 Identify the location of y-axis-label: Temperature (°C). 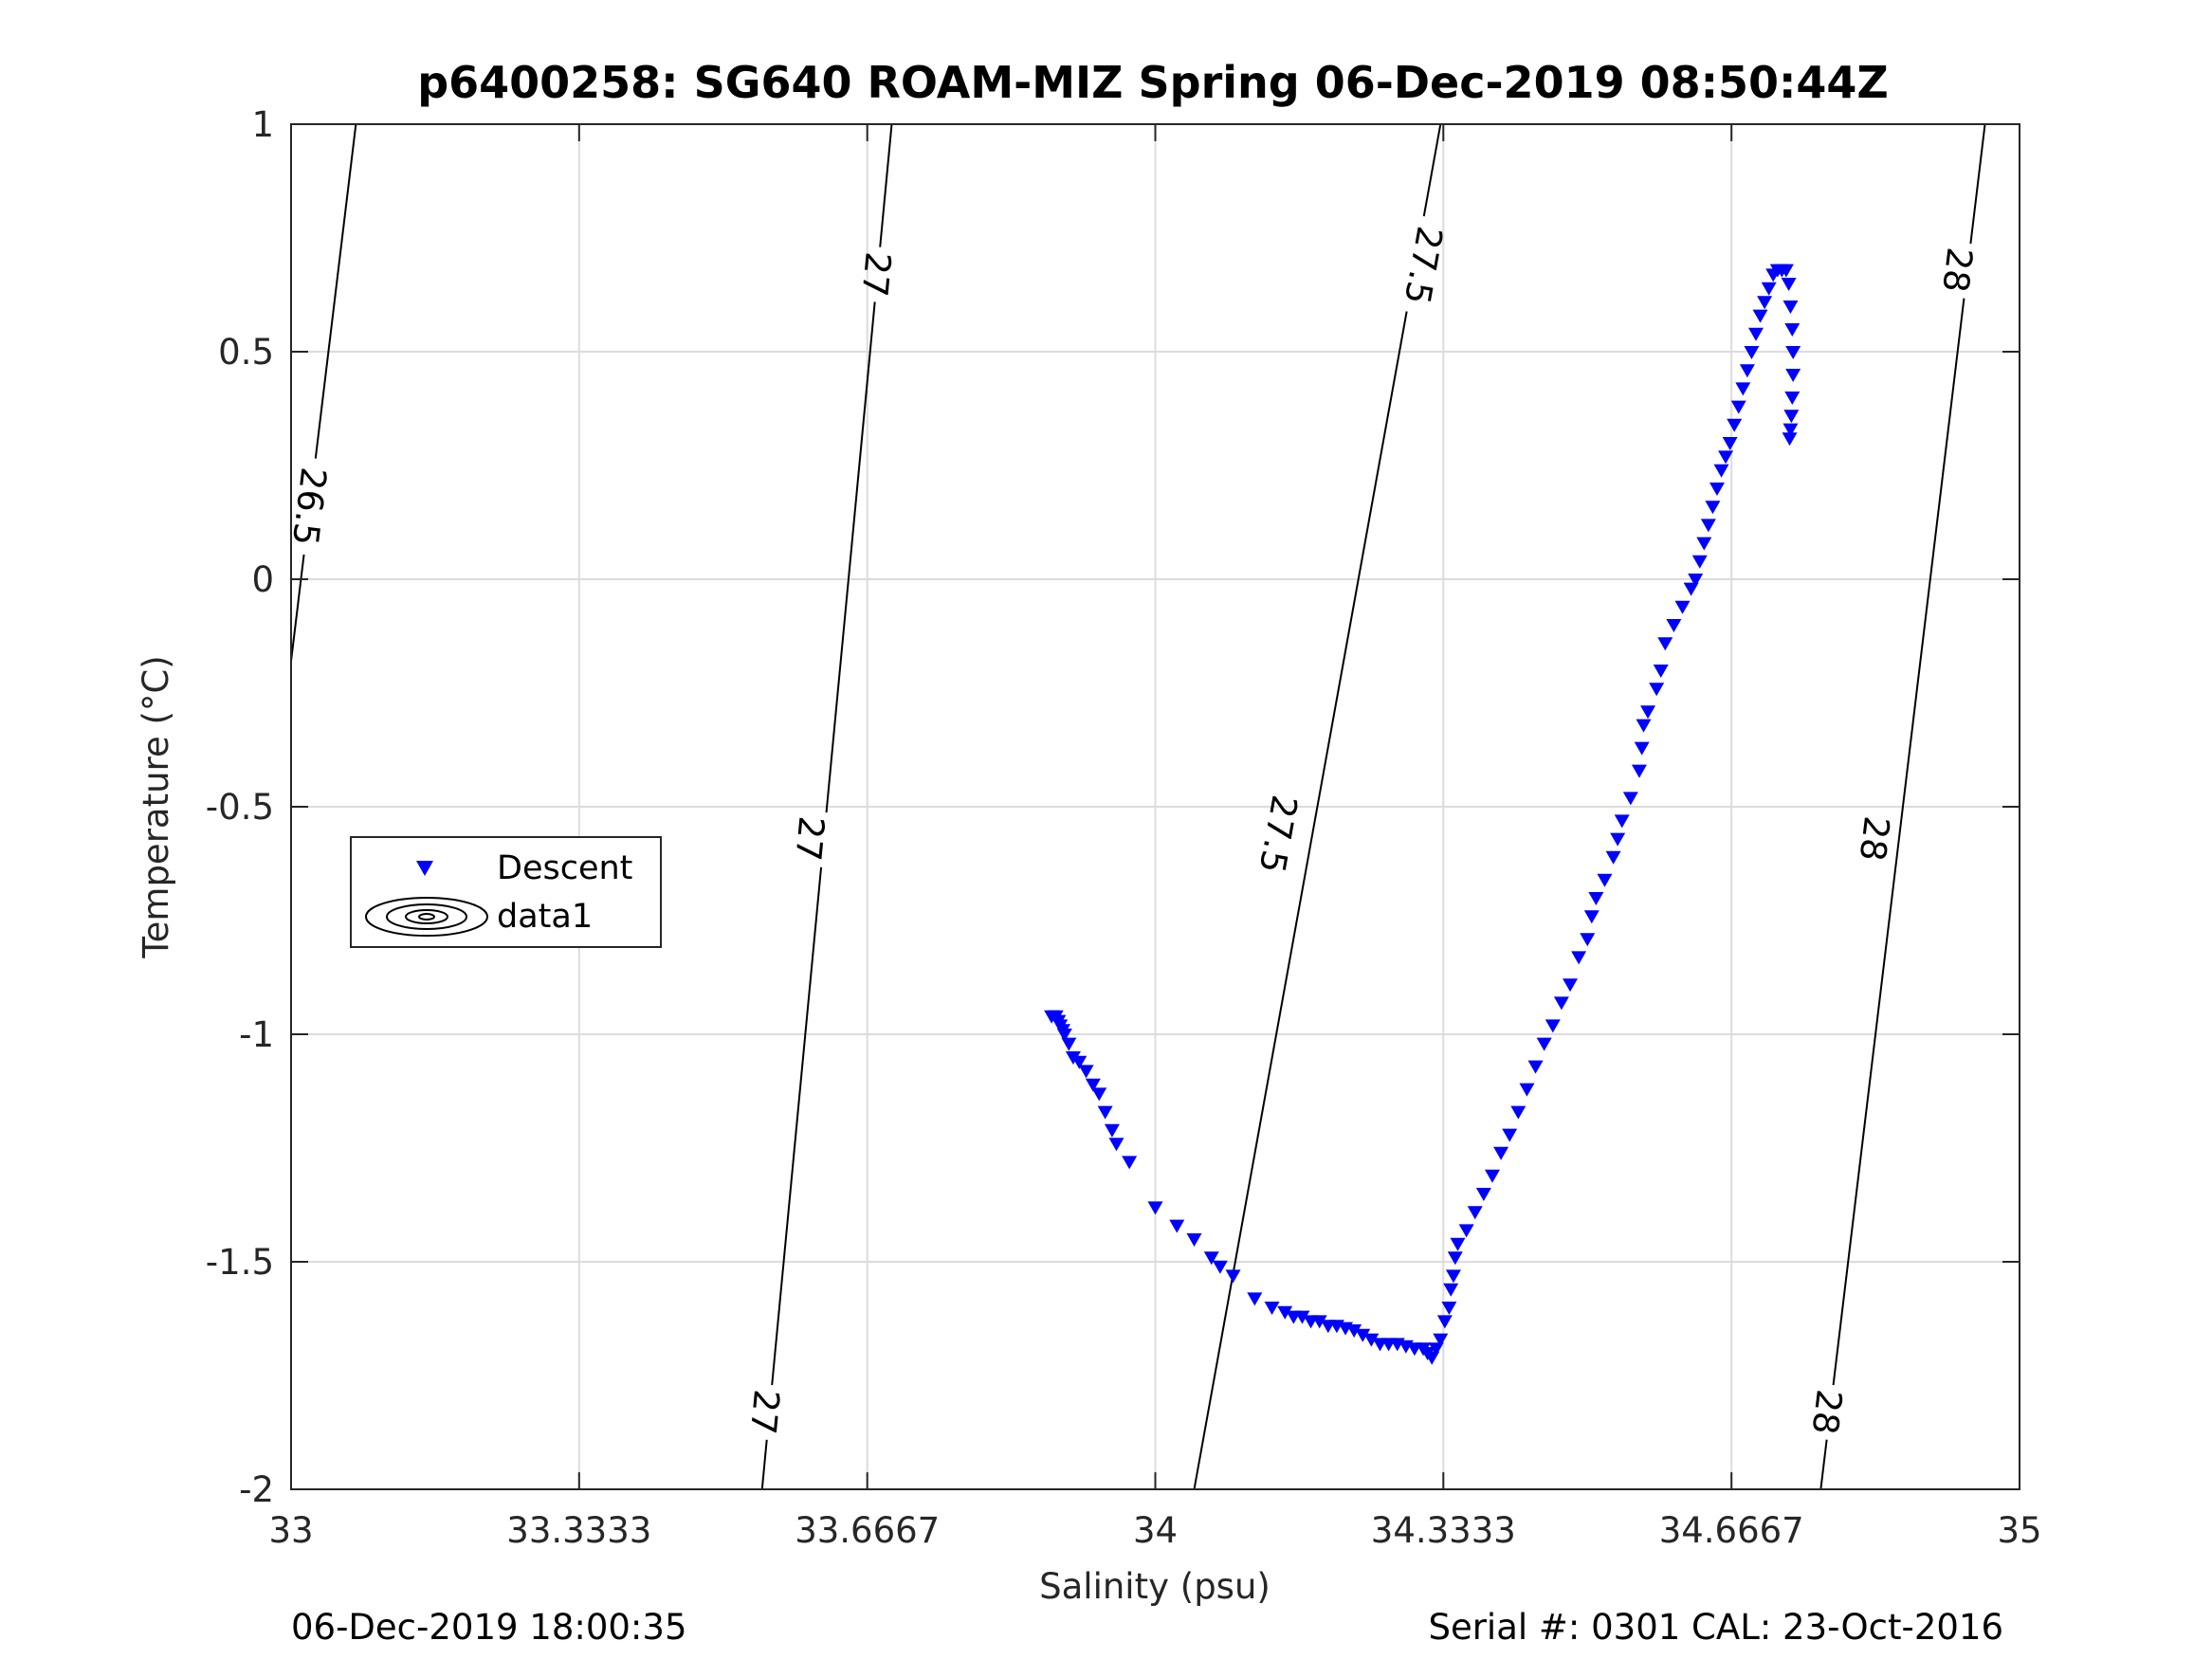
(156, 806).